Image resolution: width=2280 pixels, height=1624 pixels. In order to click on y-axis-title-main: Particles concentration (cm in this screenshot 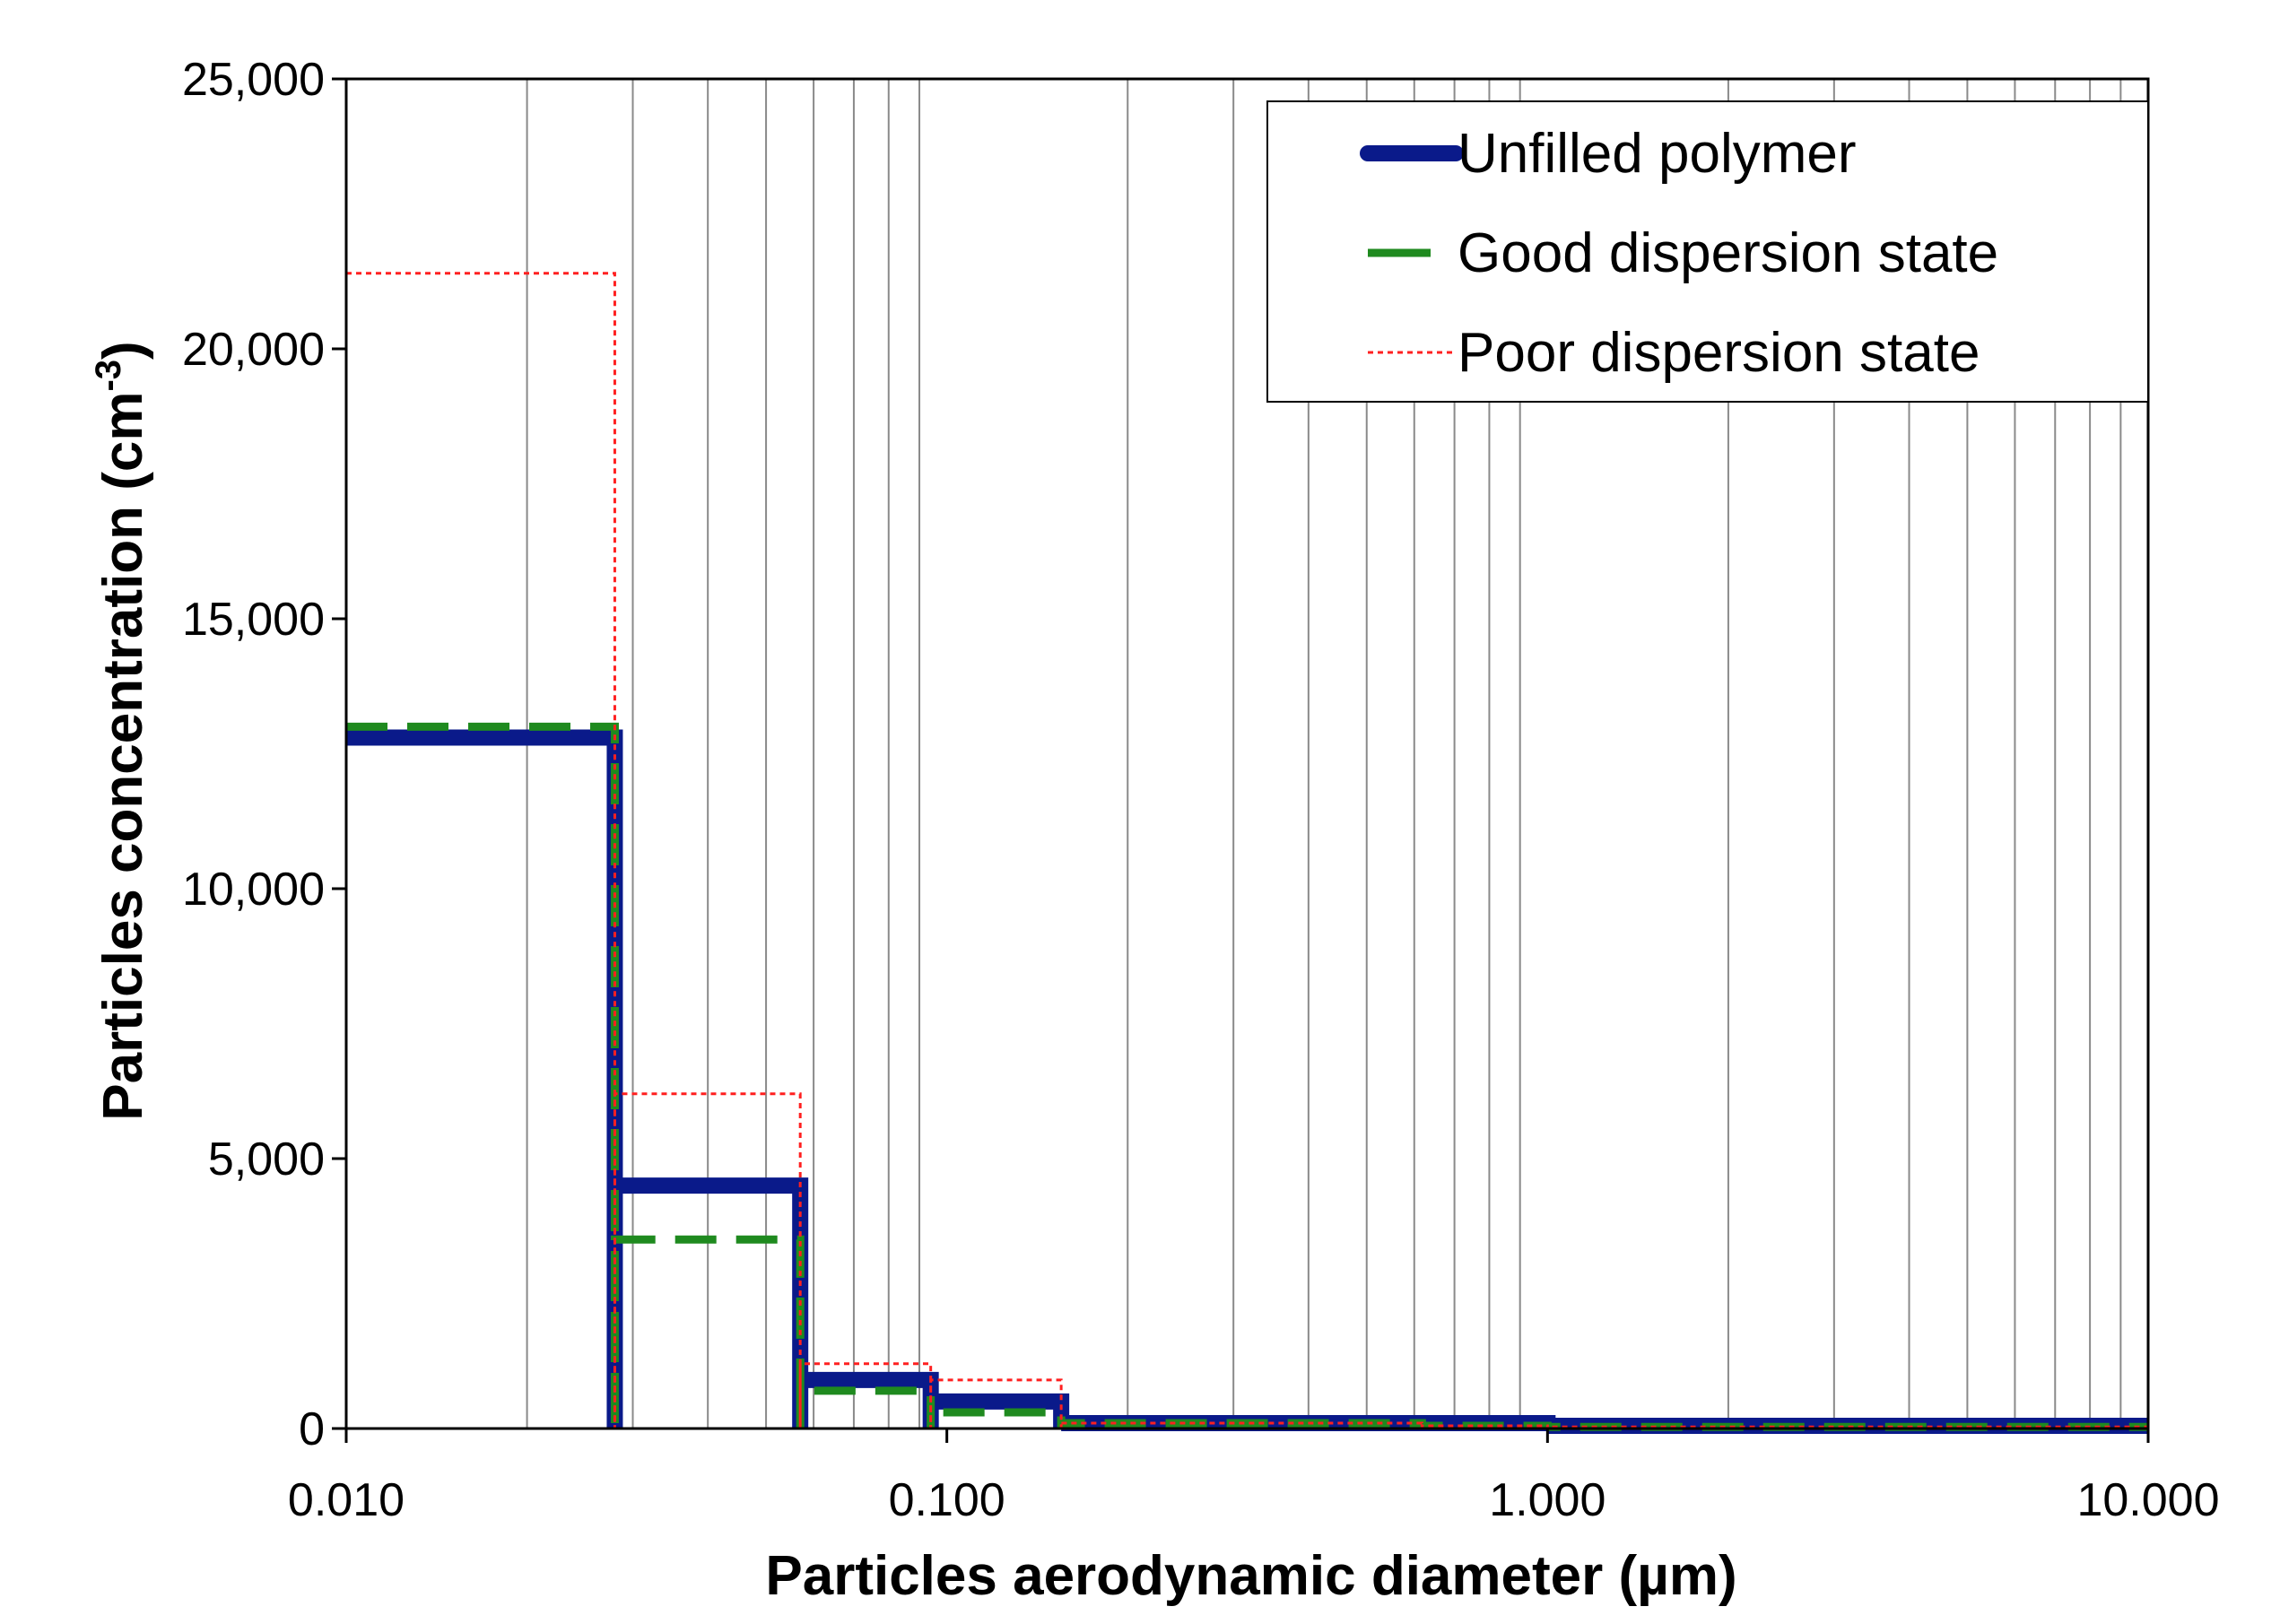, I will do `click(123, 756)`.